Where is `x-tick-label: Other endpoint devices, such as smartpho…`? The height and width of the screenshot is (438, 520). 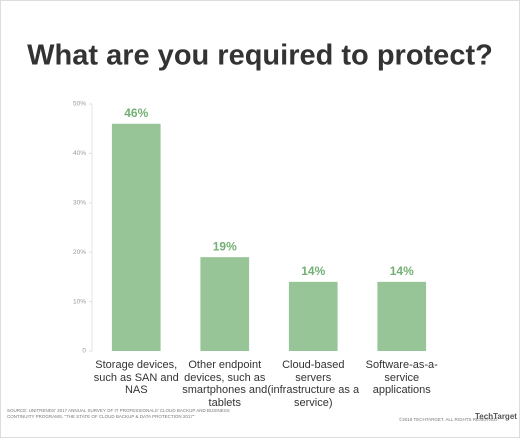
x-tick-label: Other endpoint devices, such as smartpho… is located at coordinates (225, 384).